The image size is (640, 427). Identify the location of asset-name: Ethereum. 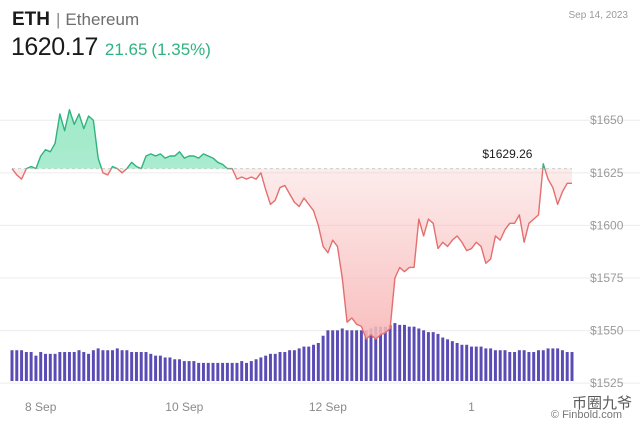
(102, 19).